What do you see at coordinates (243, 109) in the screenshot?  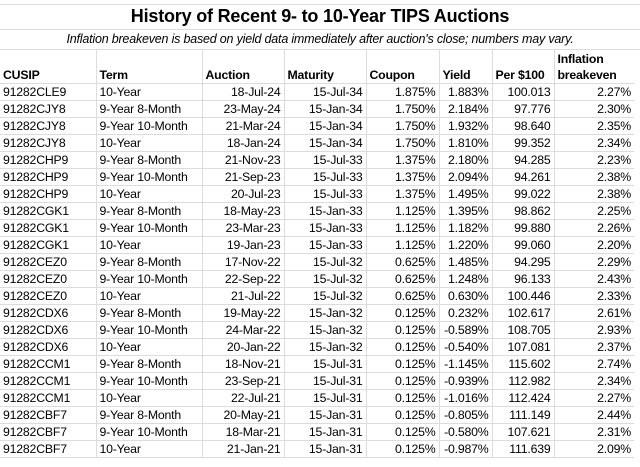 I see `cell-auction: 23-May-24` at bounding box center [243, 109].